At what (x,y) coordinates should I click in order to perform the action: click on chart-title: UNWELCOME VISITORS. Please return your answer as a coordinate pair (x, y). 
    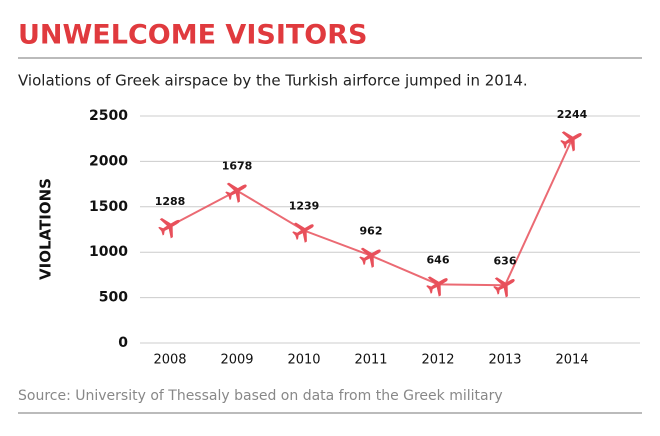
    Looking at the image, I should click on (192, 35).